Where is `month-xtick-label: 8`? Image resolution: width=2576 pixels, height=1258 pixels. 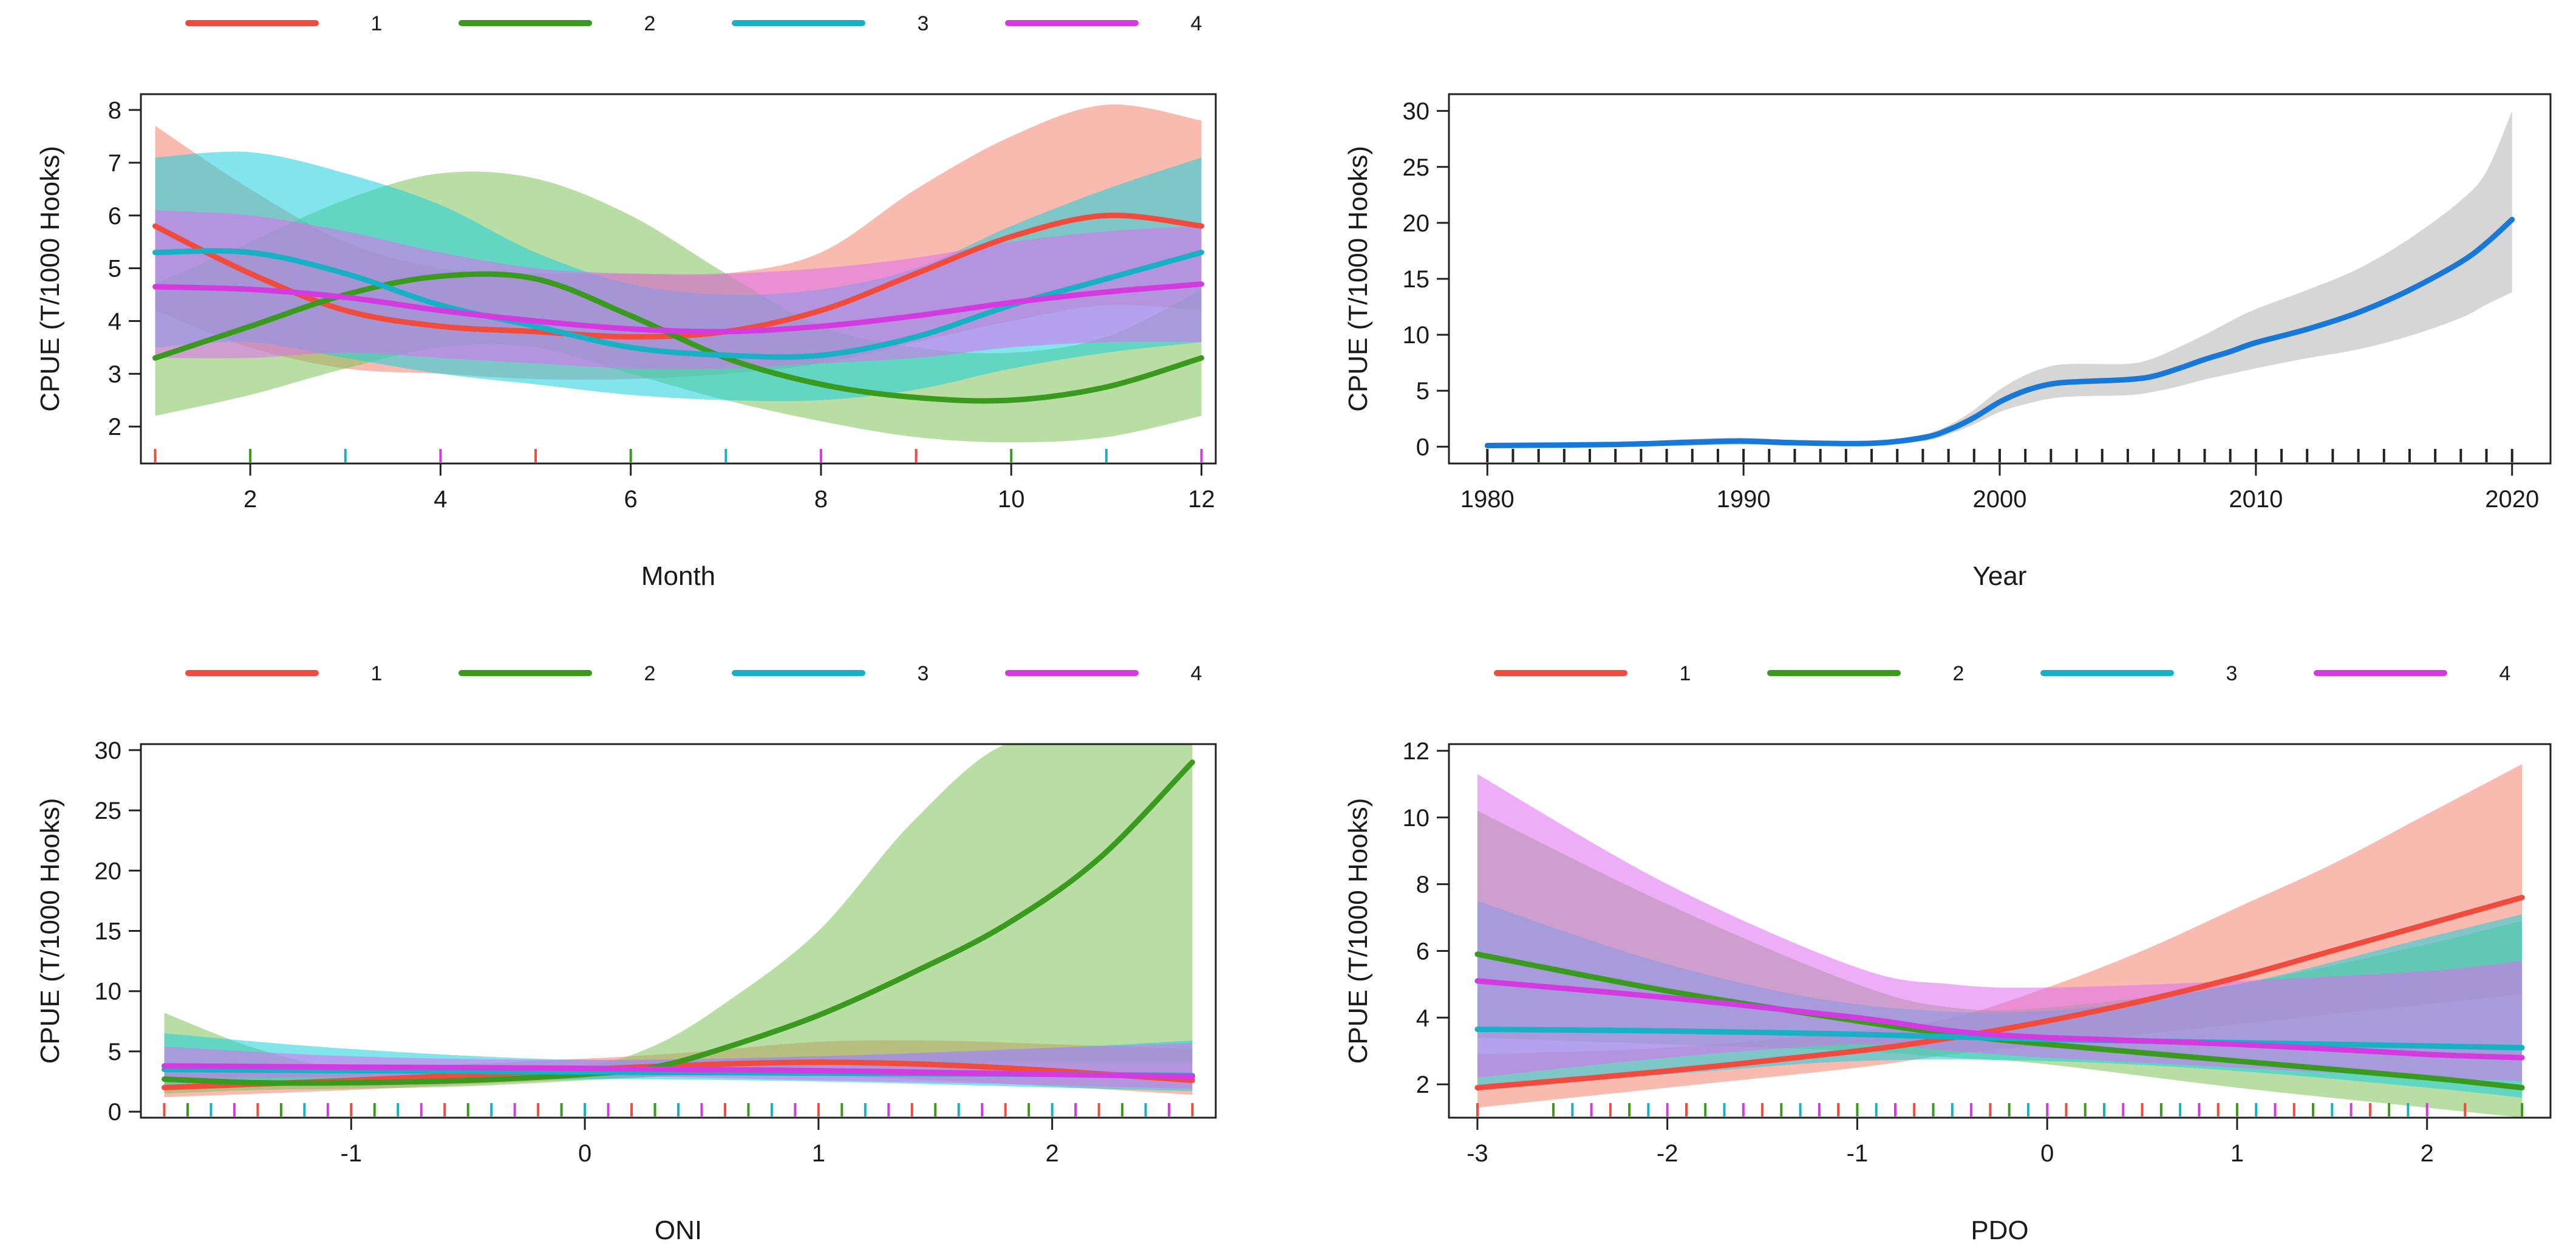 month-xtick-label: 8 is located at coordinates (821, 500).